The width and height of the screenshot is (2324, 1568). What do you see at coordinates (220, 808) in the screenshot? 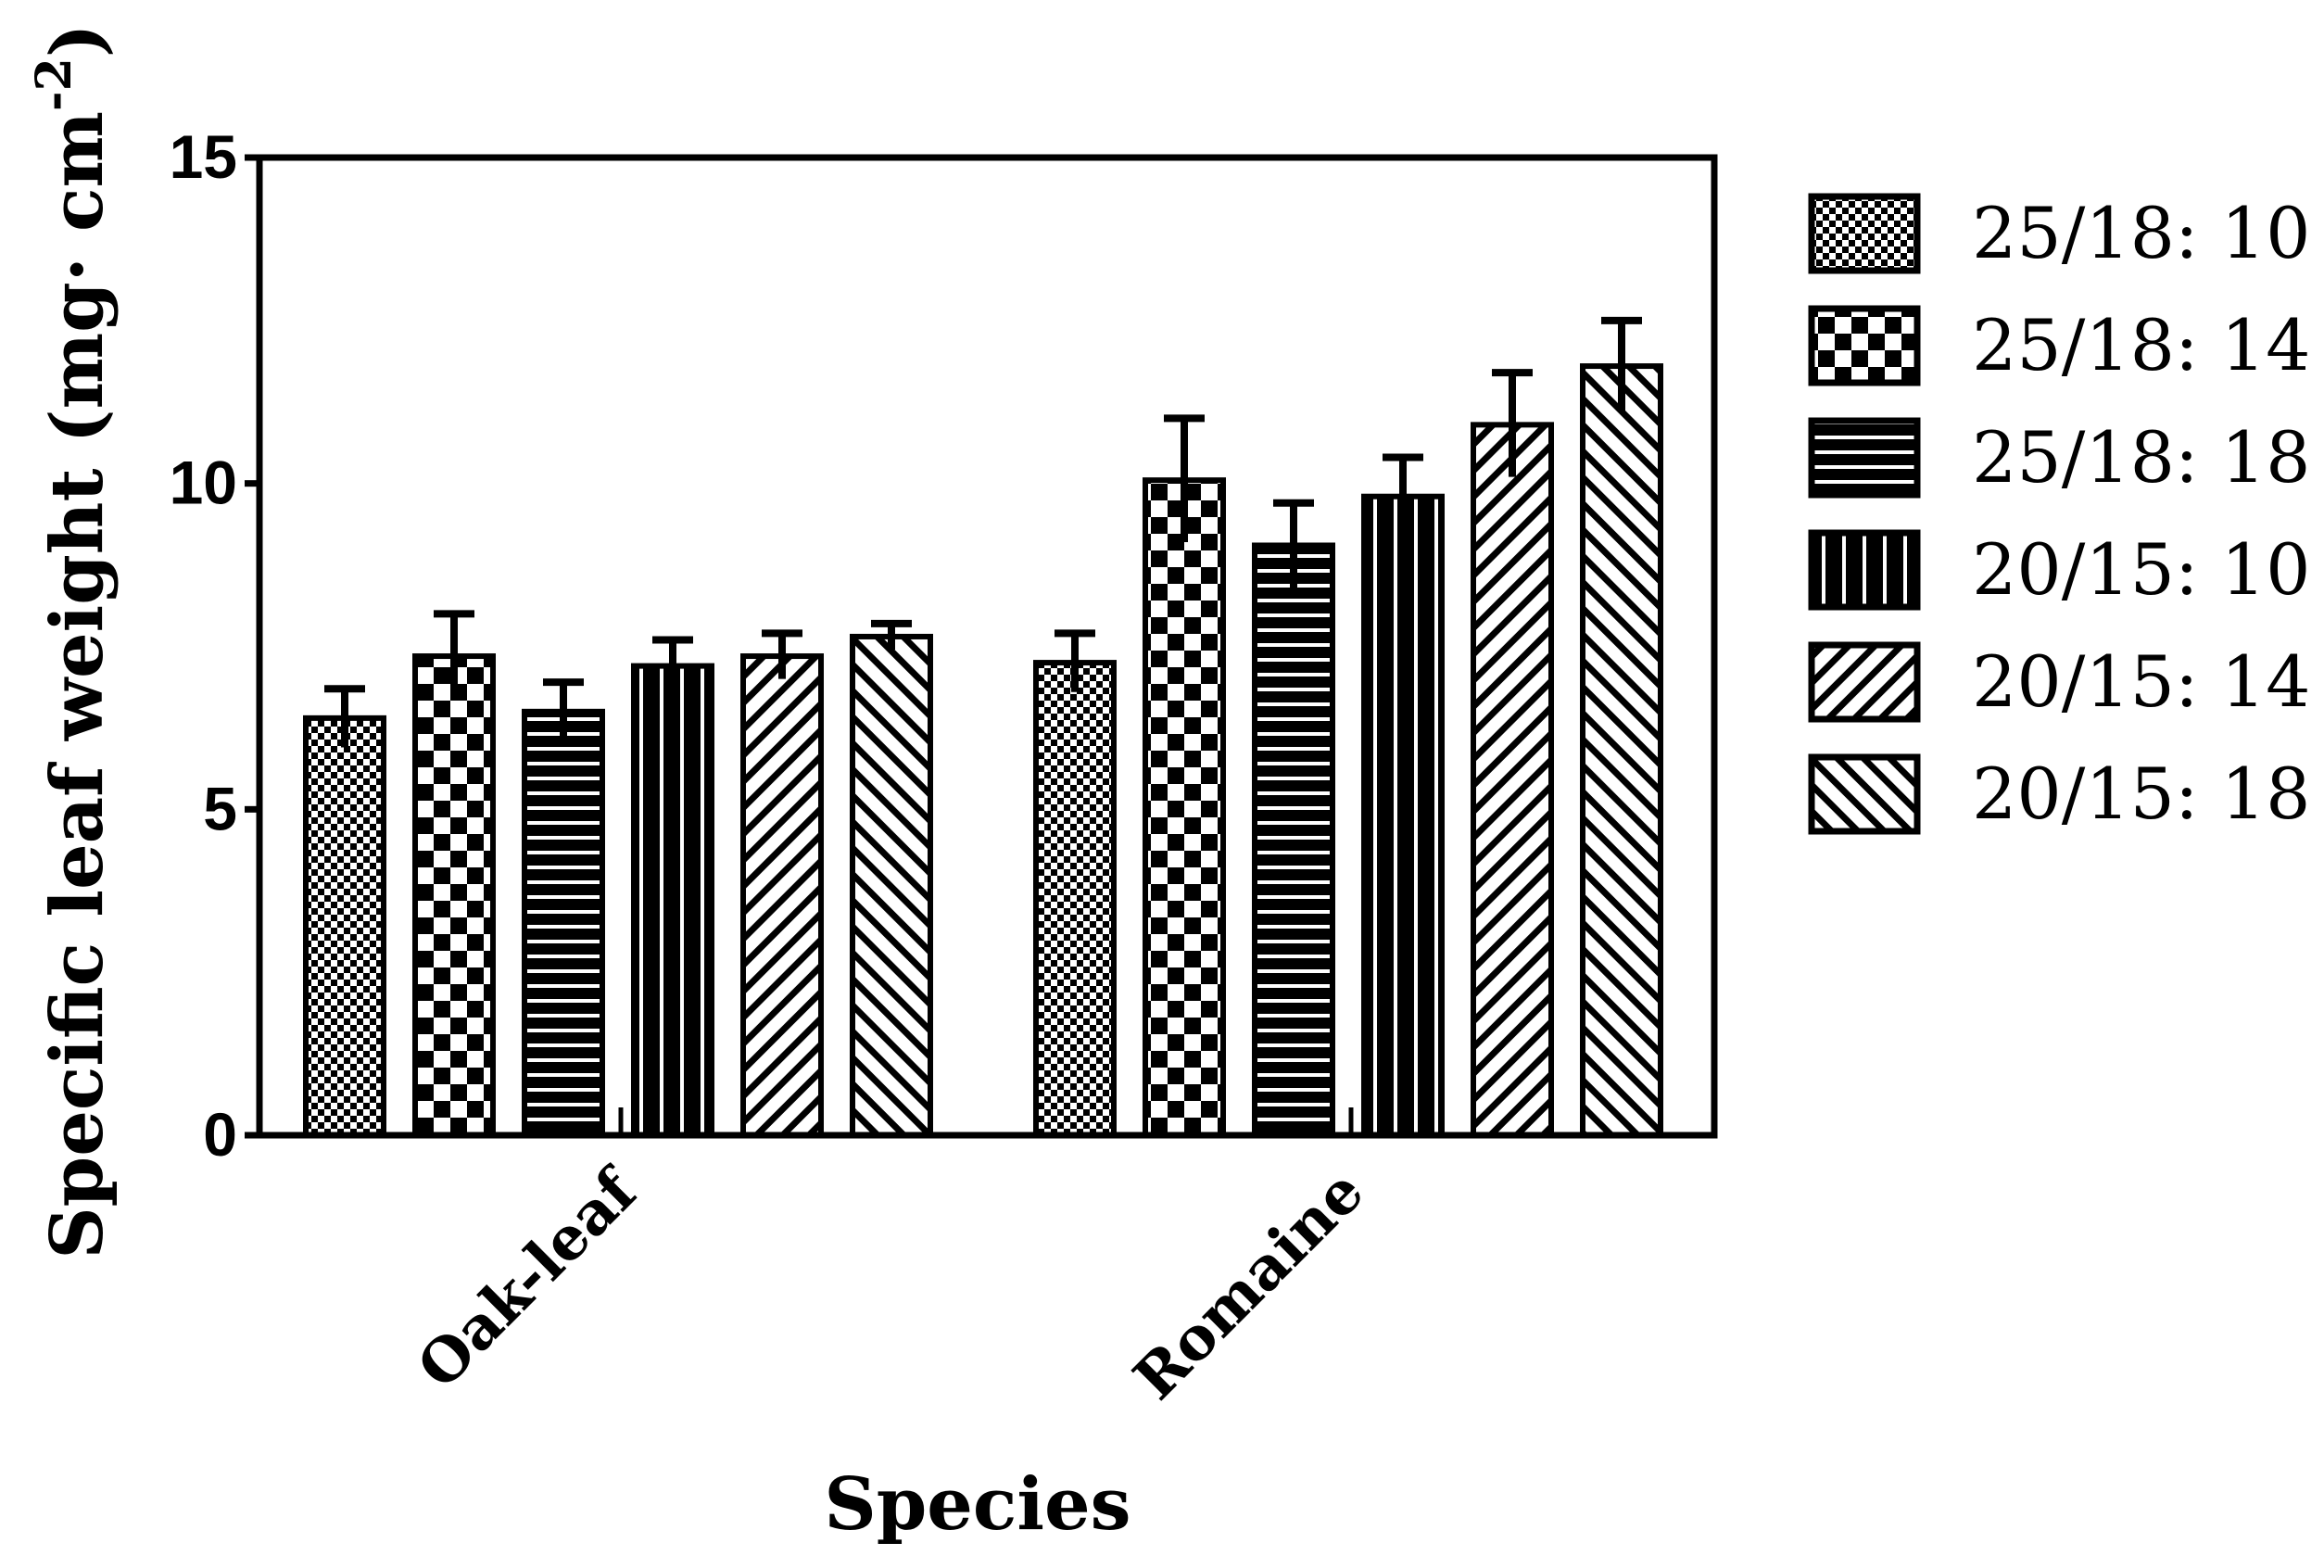
I see `y-tick-label: 5` at bounding box center [220, 808].